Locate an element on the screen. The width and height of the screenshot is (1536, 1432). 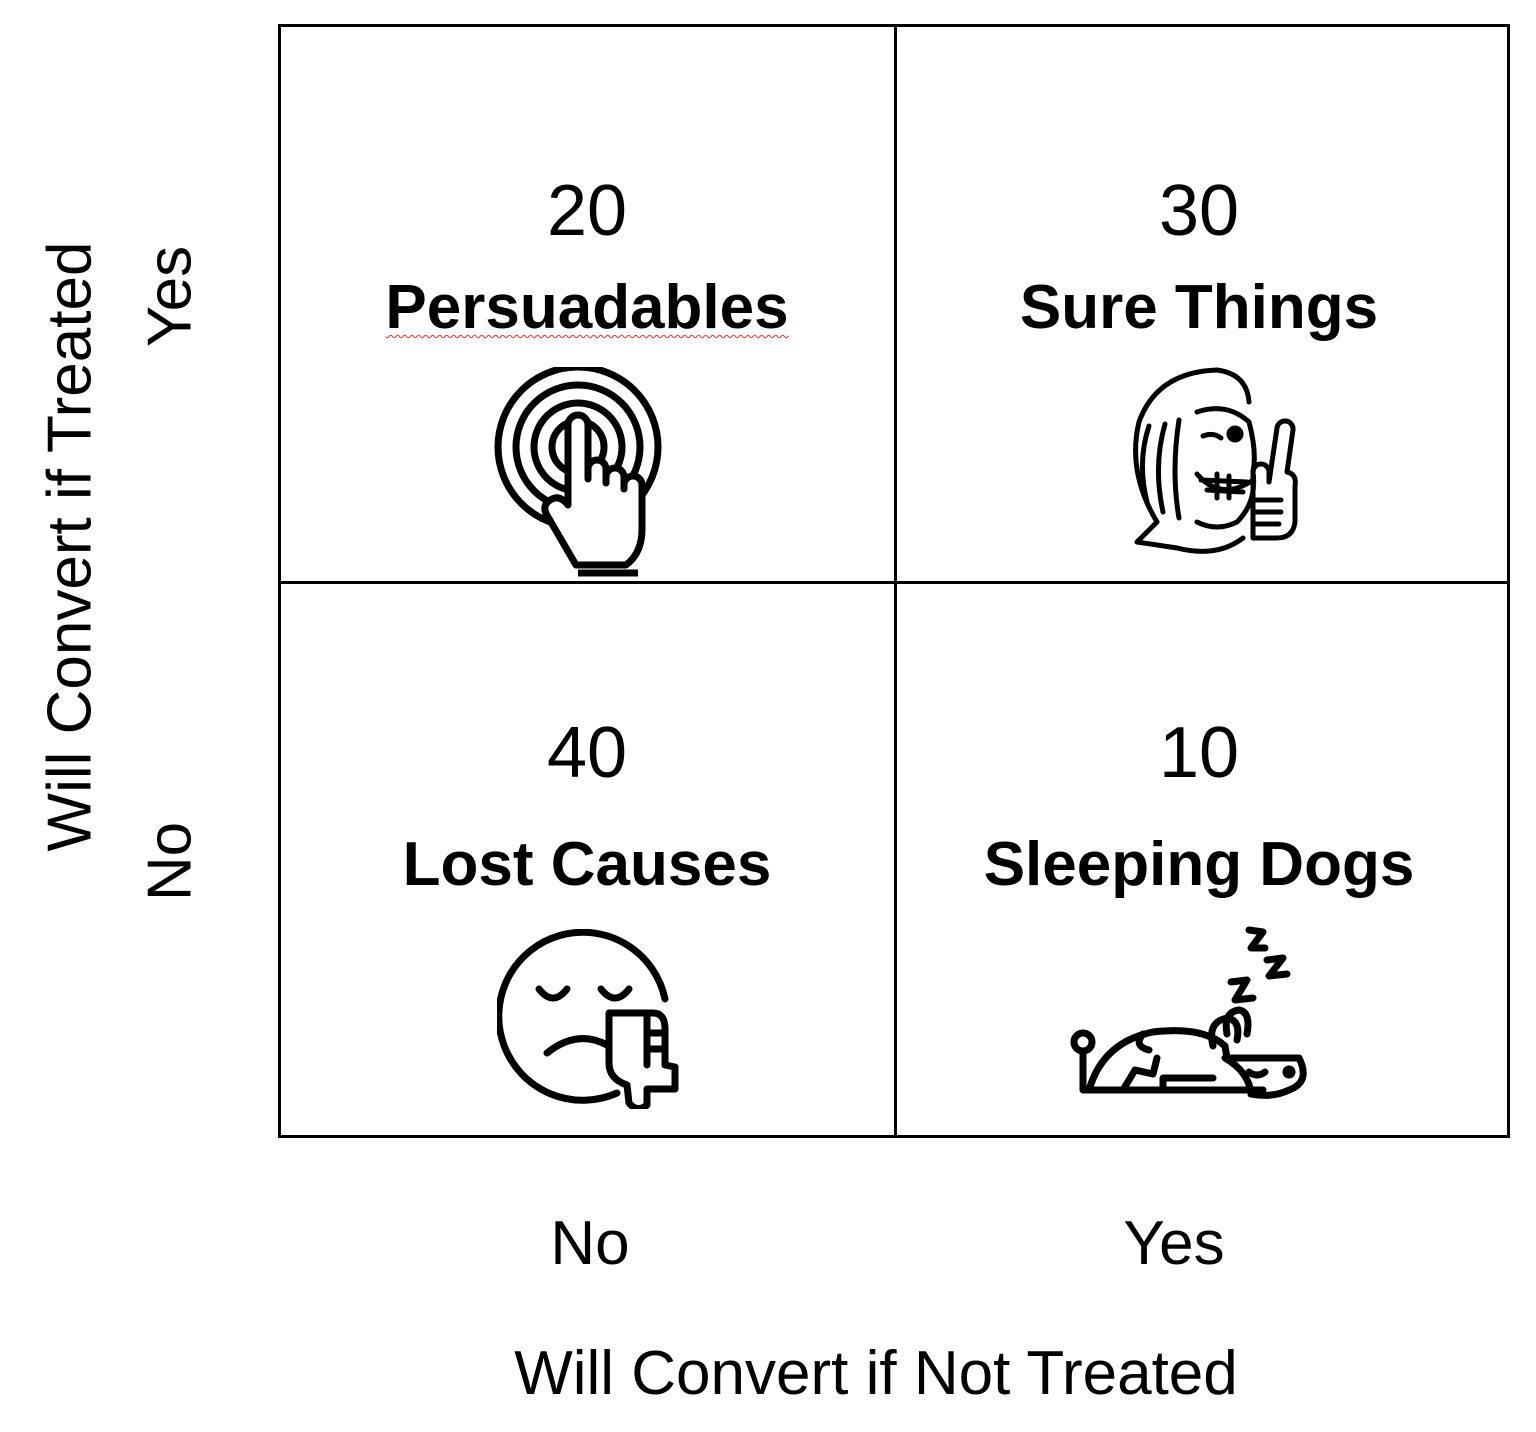
y-axis-no-label: No is located at coordinates (170, 861).